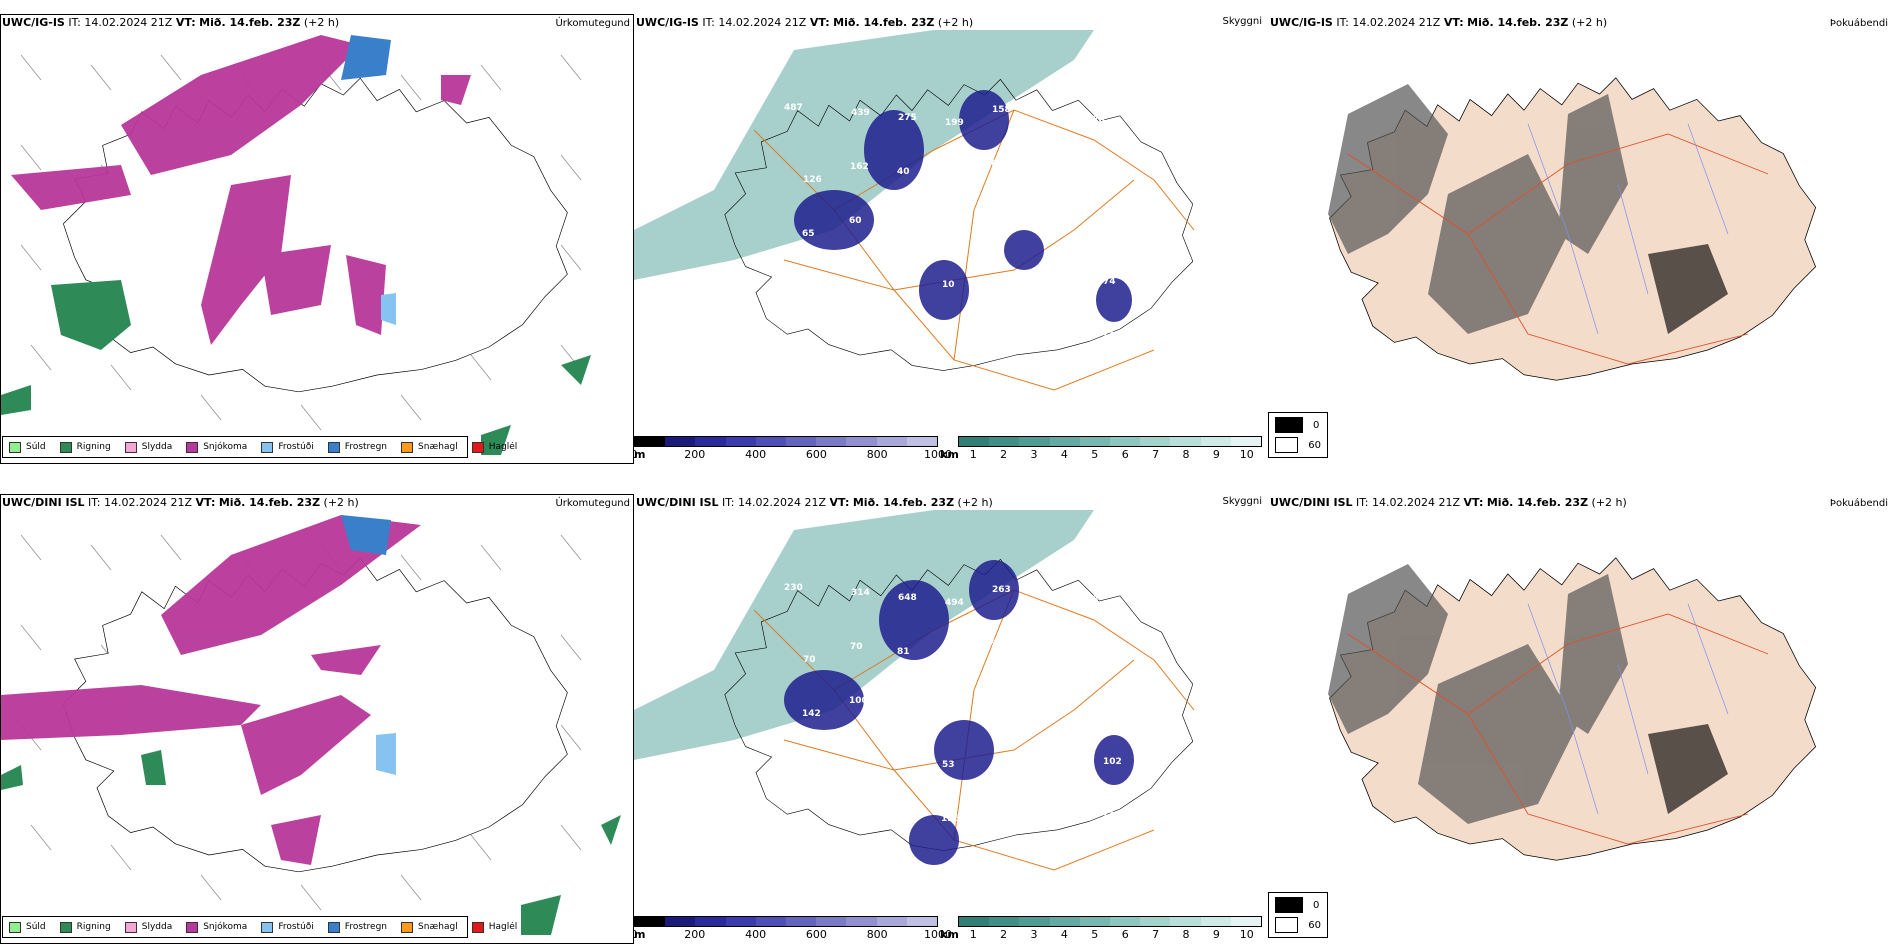 The width and height of the screenshot is (1900, 950). I want to click on colorbar-tick-label: 1, so click(973, 934).